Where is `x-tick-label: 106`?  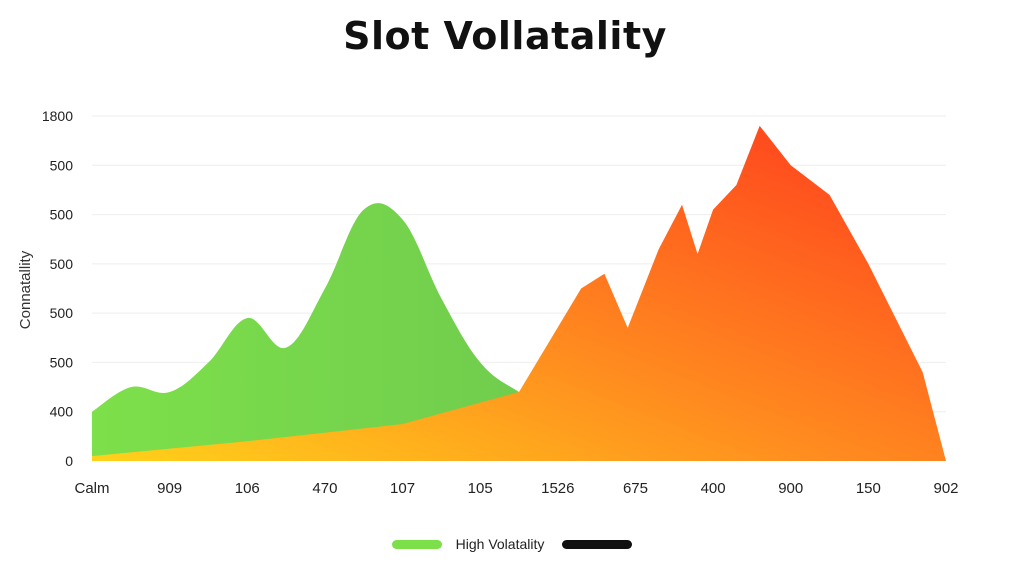 x-tick-label: 106 is located at coordinates (247, 488).